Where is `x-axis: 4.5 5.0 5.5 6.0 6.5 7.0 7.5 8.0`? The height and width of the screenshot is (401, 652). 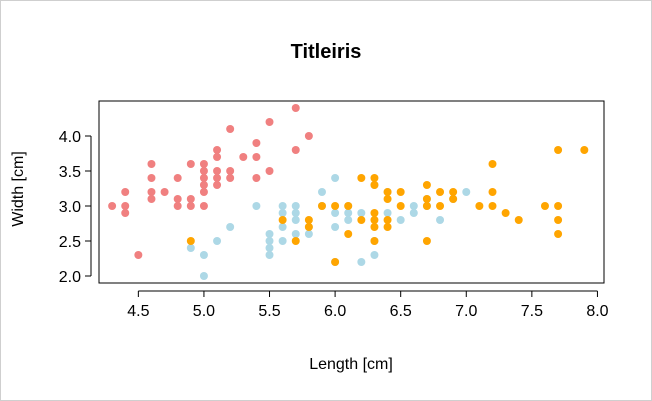 x-axis: 4.5 5.0 5.5 6.0 6.5 7.0 7.5 8.0 is located at coordinates (368, 305).